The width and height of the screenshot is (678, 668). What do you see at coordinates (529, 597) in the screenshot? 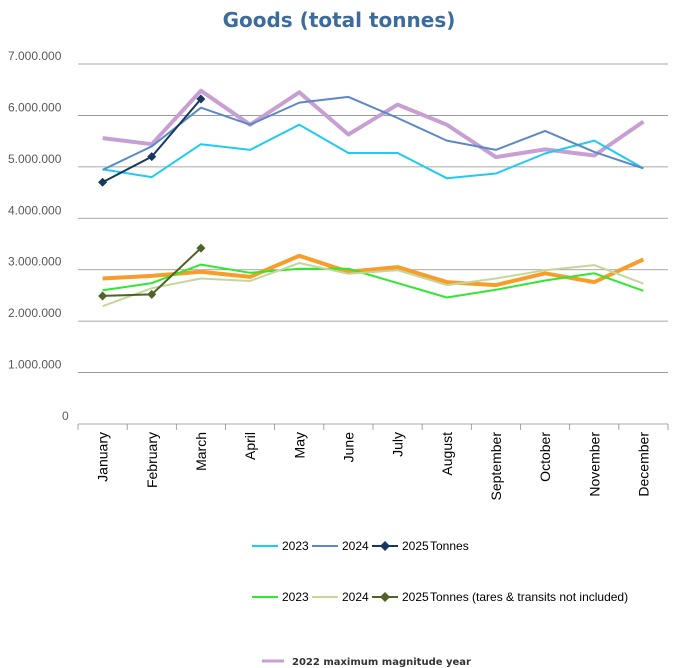
I see `legend-group-label: Tonnes (tares & transits not included)` at bounding box center [529, 597].